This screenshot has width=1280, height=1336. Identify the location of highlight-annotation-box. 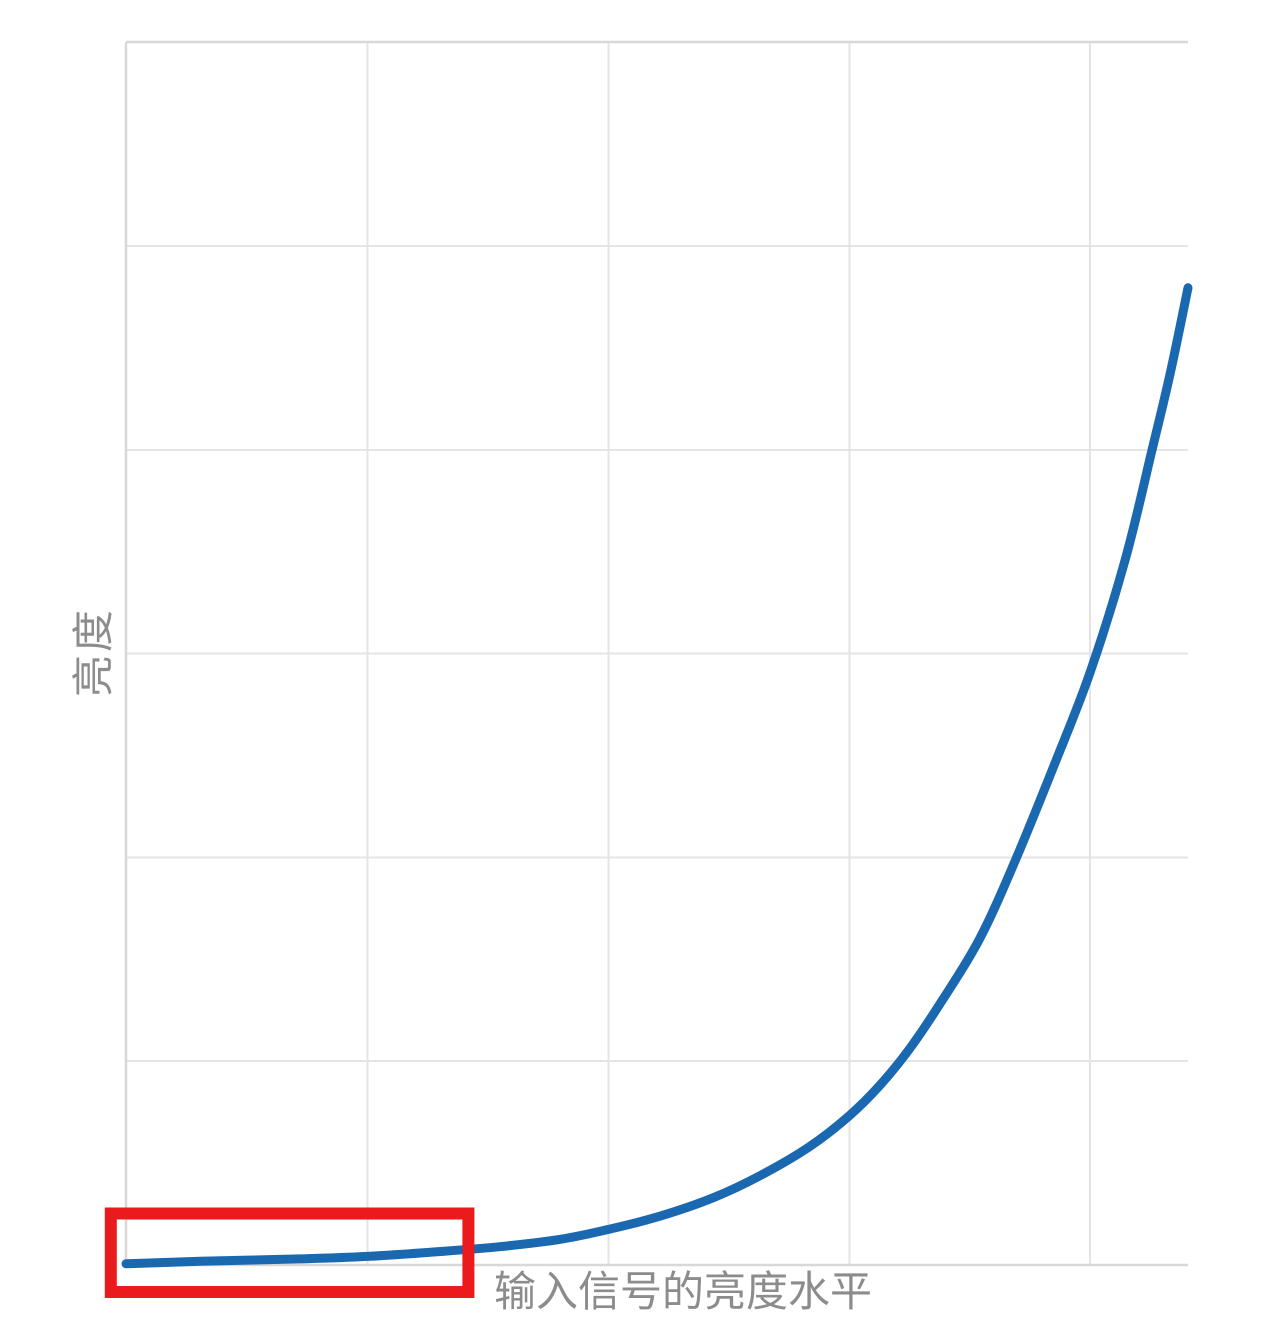
(289, 1252).